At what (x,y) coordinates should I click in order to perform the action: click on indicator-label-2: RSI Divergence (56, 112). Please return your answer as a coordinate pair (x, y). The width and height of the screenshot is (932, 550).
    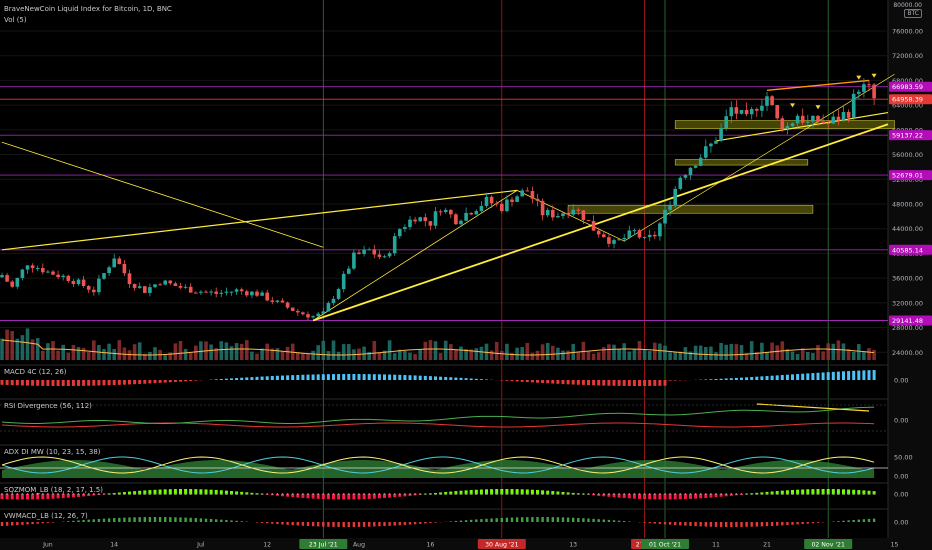
    Looking at the image, I should click on (48, 406).